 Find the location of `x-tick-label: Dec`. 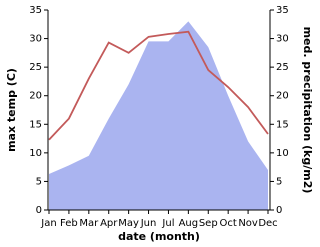

x-tick-label: Dec is located at coordinates (267, 223).